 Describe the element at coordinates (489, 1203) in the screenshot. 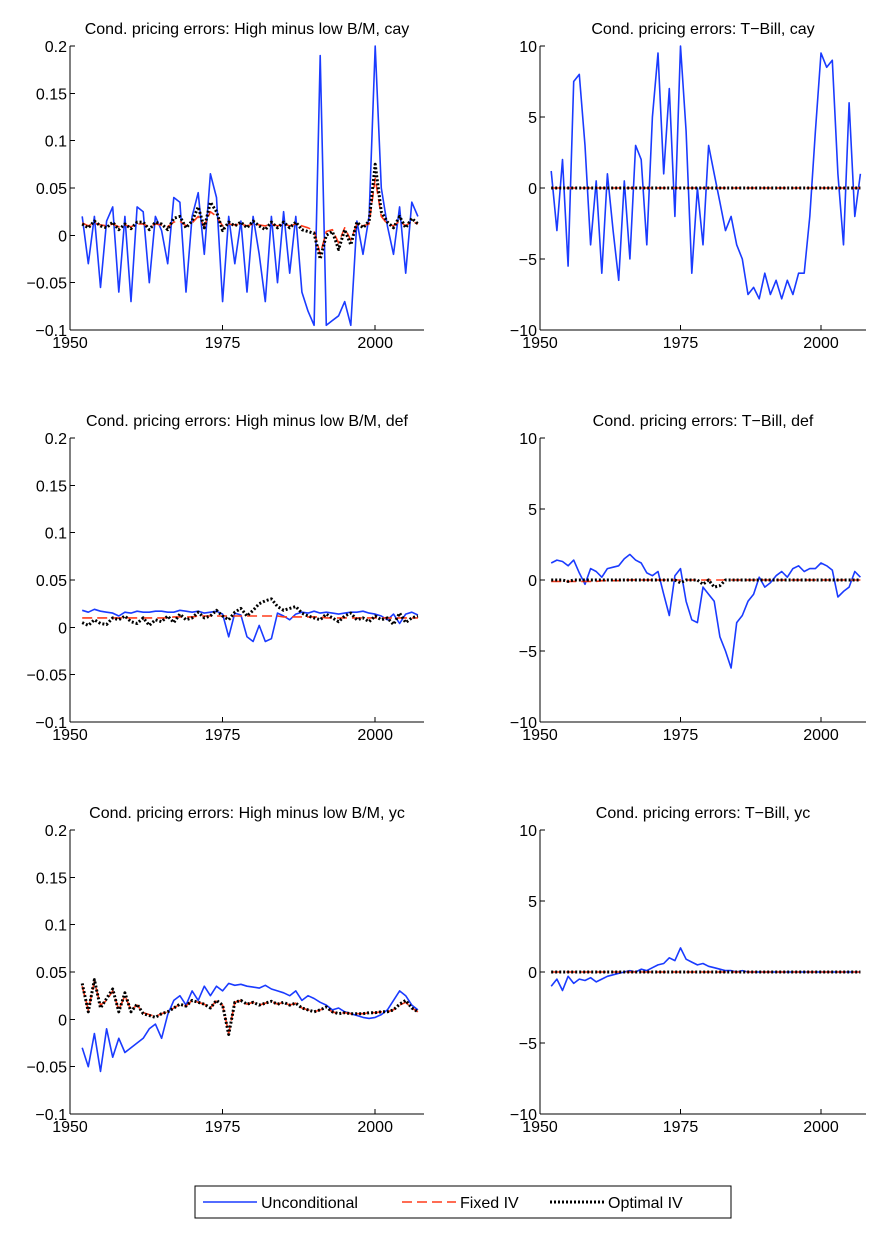

I see `legend-label: Fixed IV` at that location.